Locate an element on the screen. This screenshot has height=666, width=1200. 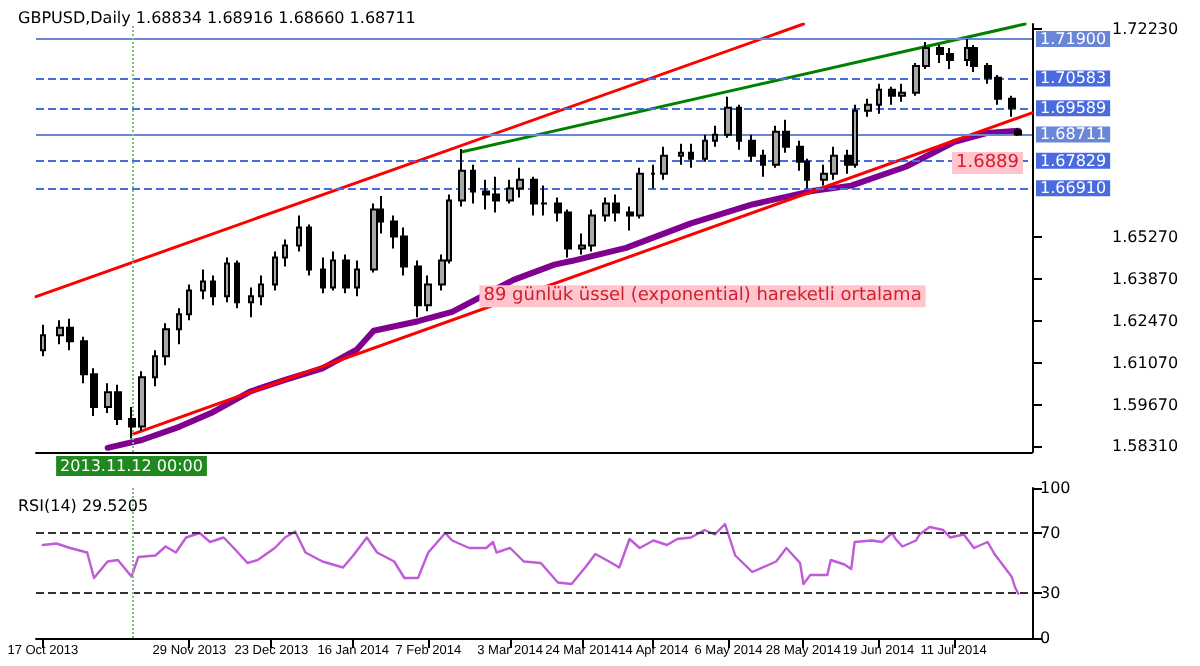
y-tick-label: 1.62470 is located at coordinates (1145, 321).